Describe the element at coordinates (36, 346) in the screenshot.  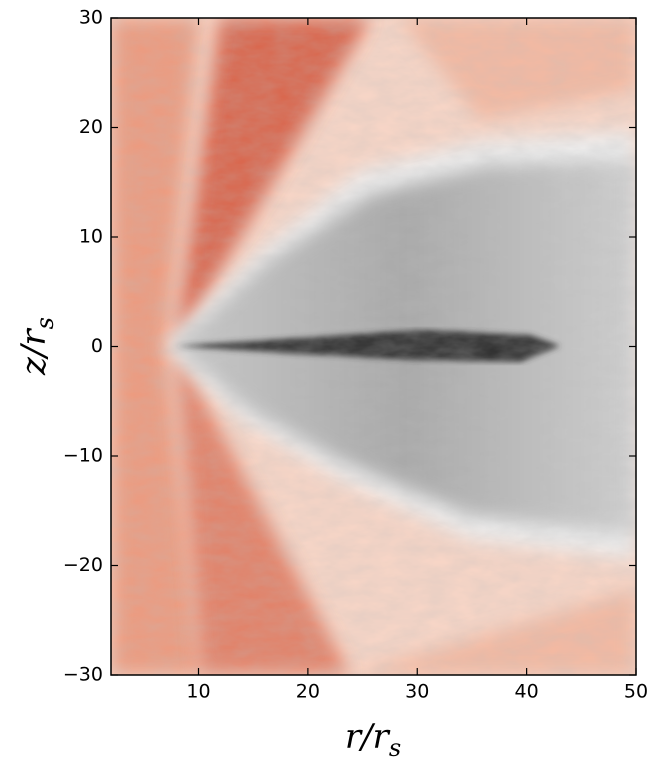
I see `y-axis-label: z/rs` at that location.